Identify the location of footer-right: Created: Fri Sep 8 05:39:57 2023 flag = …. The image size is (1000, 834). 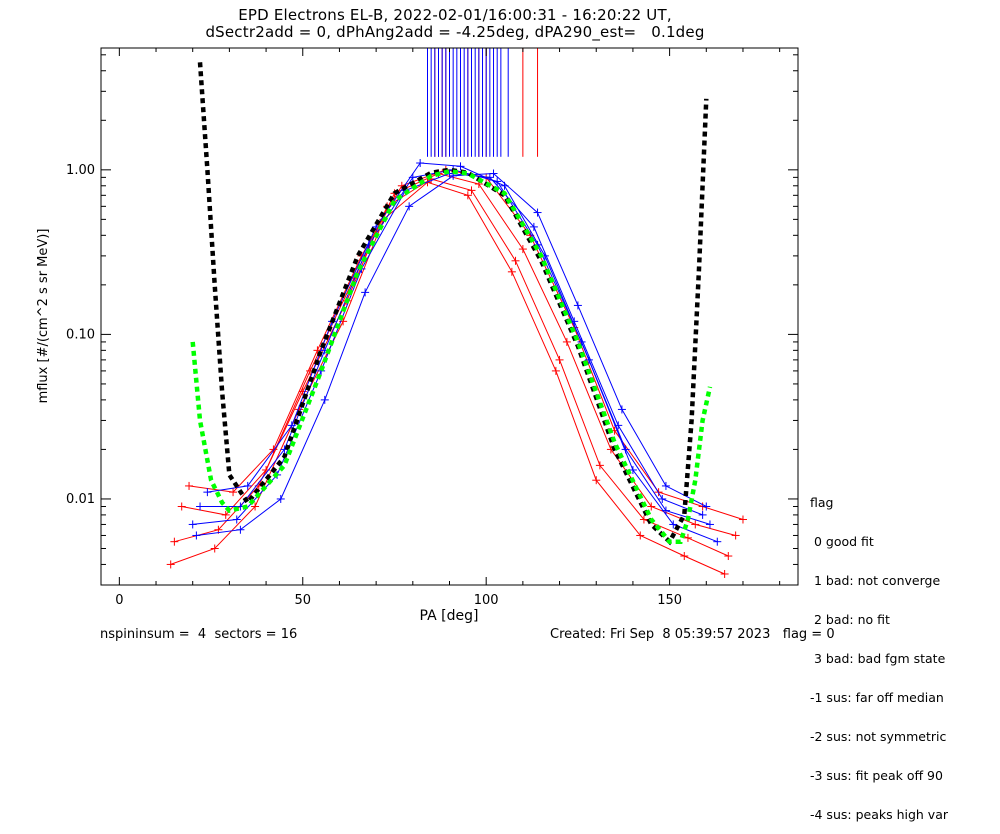
(692, 634).